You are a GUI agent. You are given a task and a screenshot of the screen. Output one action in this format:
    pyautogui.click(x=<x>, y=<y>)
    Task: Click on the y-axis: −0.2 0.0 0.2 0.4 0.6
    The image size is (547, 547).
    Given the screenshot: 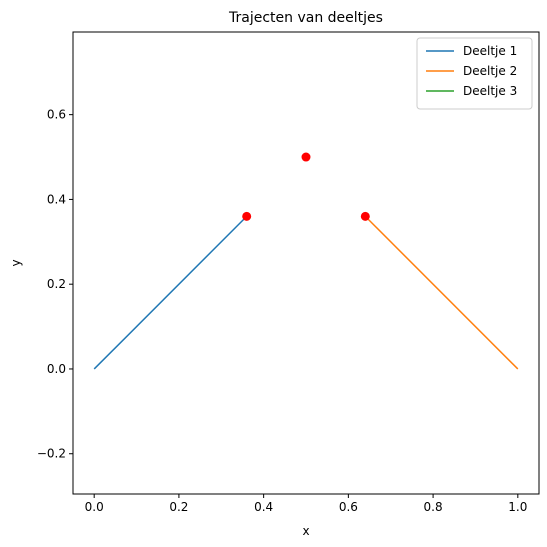 What is the action you would take?
    pyautogui.click(x=55, y=284)
    